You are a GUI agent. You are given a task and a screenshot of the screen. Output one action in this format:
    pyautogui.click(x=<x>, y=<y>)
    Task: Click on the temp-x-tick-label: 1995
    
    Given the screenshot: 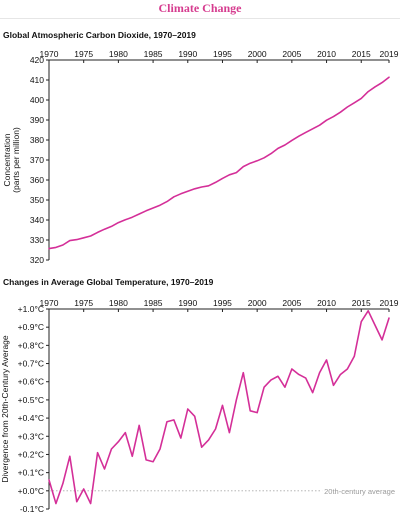 What is the action you would take?
    pyautogui.click(x=222, y=303)
    